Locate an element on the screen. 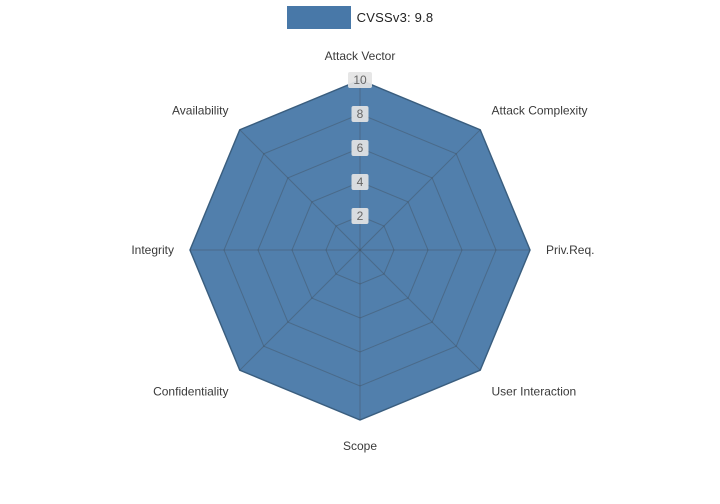 The image size is (720, 504). axis-label: Scope is located at coordinates (360, 446).